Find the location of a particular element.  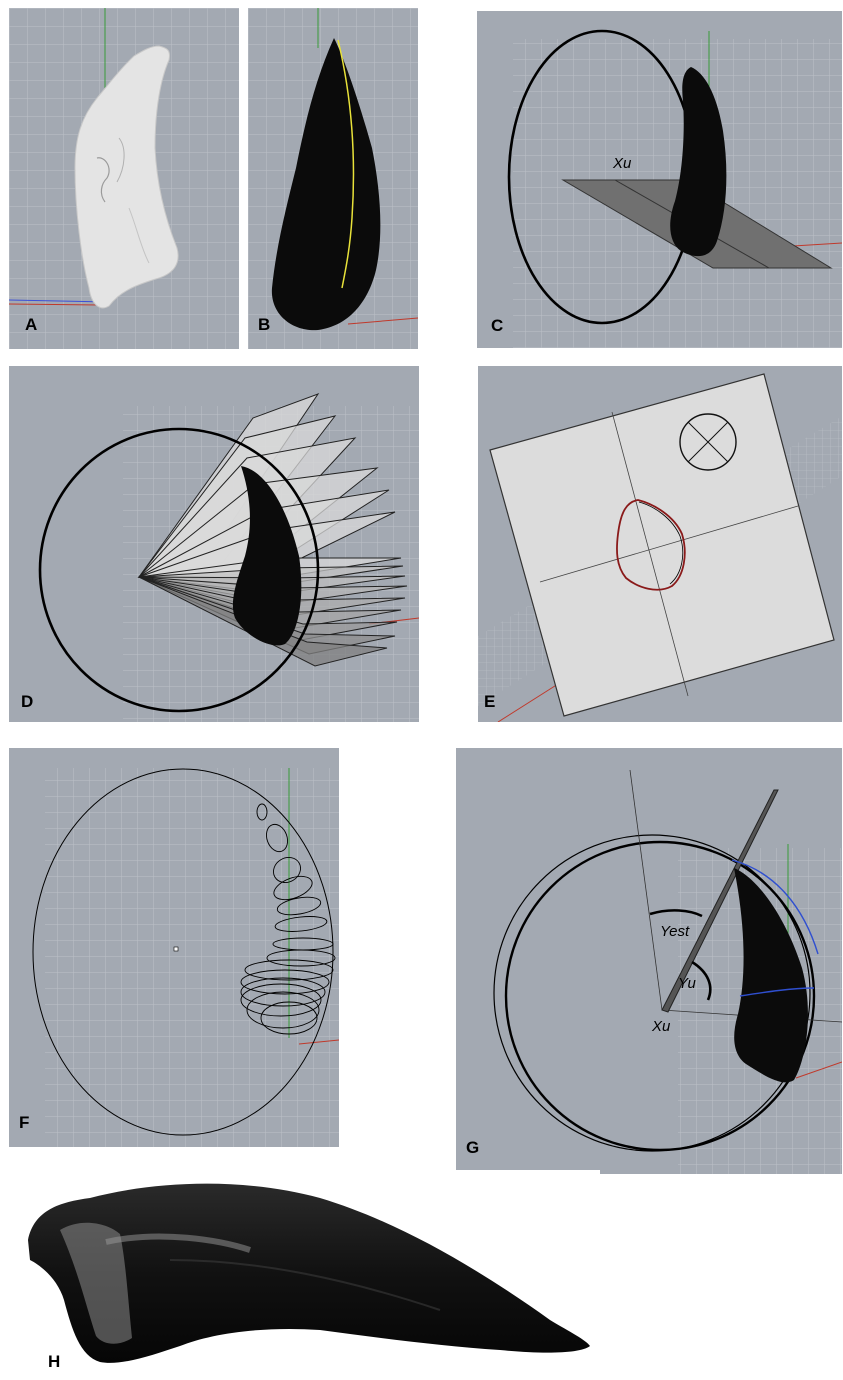

panel-h: H is located at coordinates (310, 1273).